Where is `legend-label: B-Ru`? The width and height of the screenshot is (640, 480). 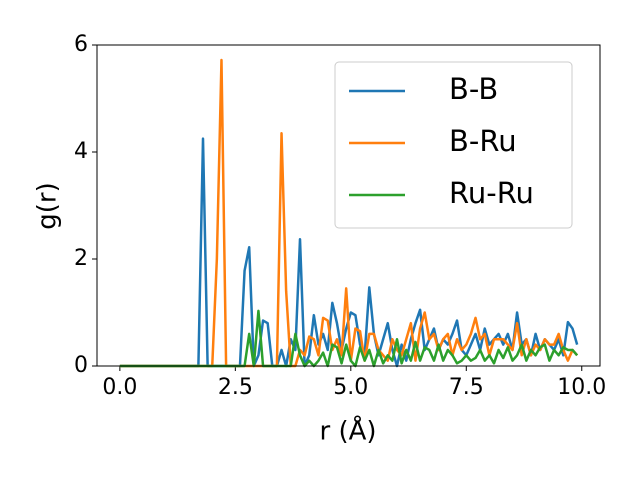 legend-label: B-Ru is located at coordinates (483, 141).